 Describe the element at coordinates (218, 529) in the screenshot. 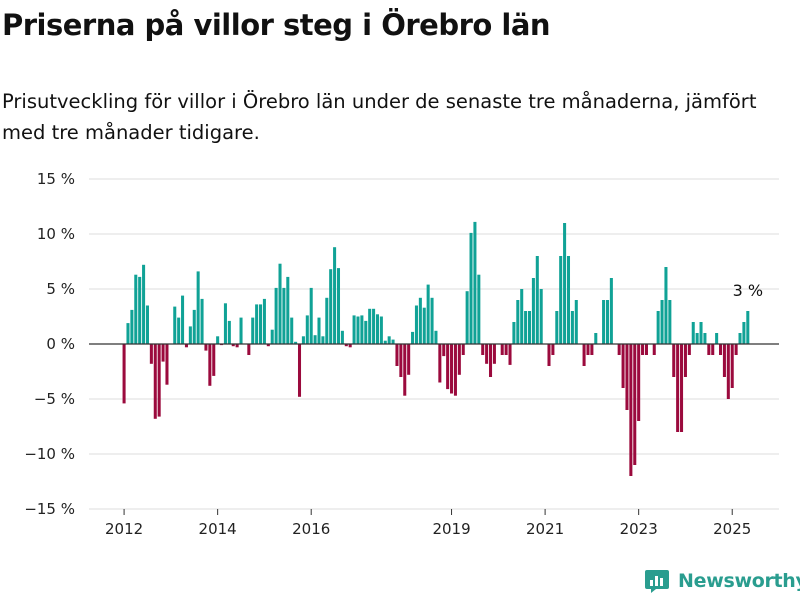

I see `x-tick-label: 2014` at that location.